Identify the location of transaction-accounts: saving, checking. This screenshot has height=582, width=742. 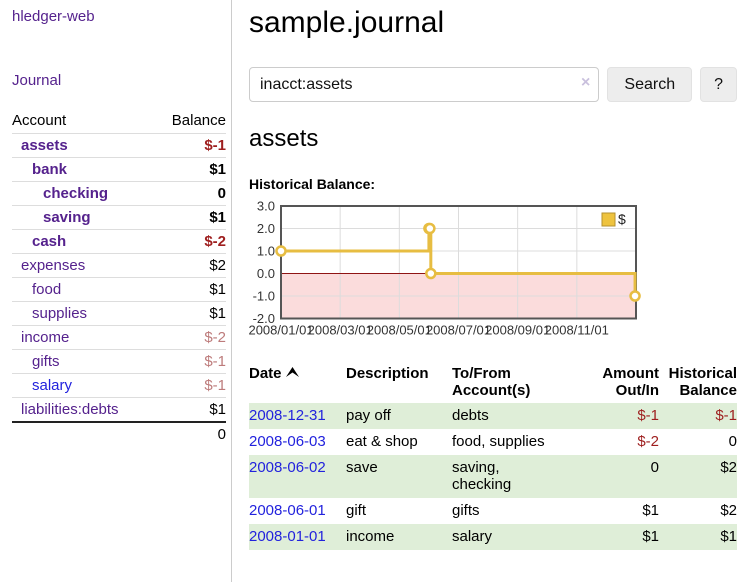
(482, 476).